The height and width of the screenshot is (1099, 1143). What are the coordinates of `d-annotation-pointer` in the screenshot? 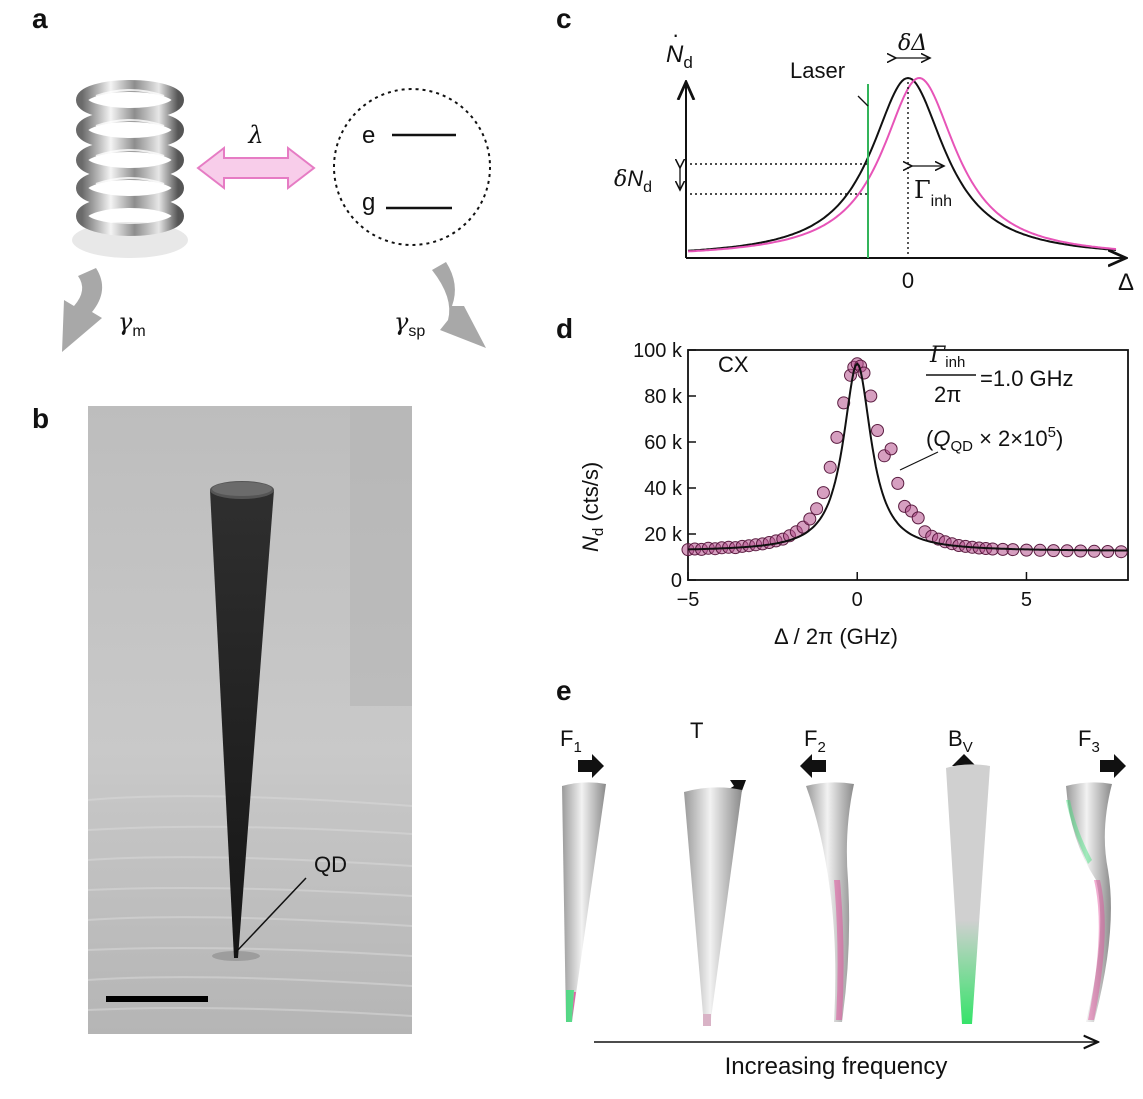 It's located at (919, 461).